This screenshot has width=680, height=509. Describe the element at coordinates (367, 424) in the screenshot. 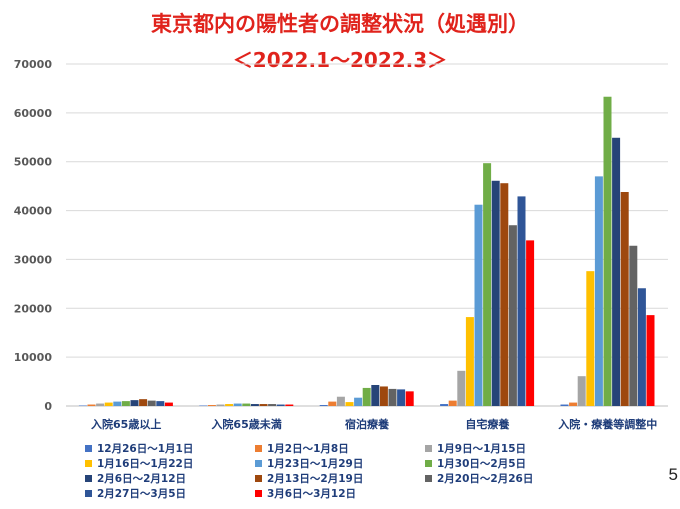

I see `x-category-label: 宿泊療養` at that location.